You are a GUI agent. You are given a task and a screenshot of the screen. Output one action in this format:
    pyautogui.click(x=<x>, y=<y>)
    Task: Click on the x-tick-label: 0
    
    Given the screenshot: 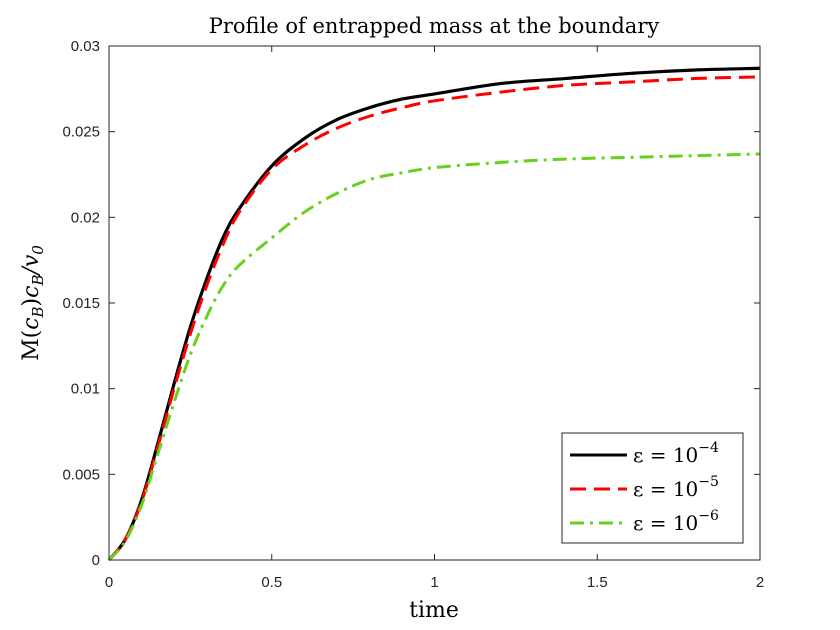 What is the action you would take?
    pyautogui.click(x=109, y=582)
    